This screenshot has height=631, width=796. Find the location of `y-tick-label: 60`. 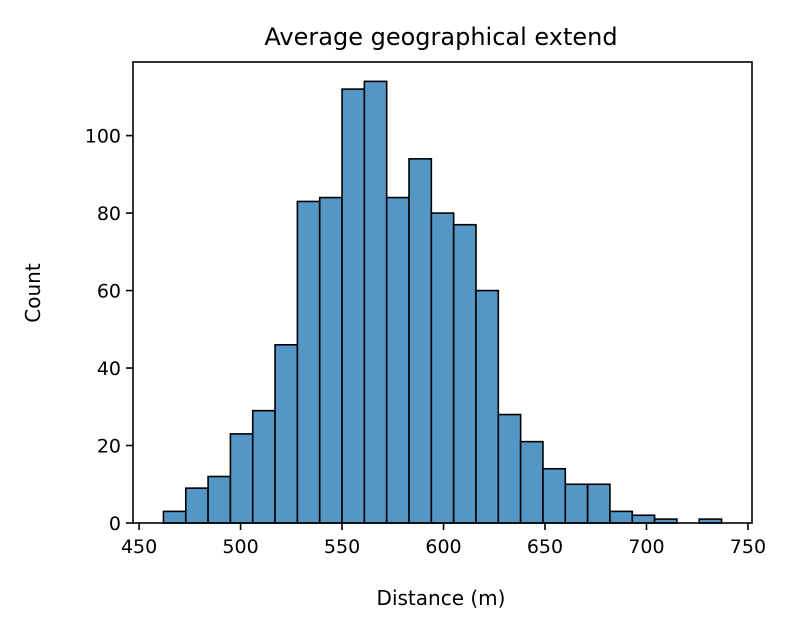

y-tick-label: 60 is located at coordinates (109, 292).